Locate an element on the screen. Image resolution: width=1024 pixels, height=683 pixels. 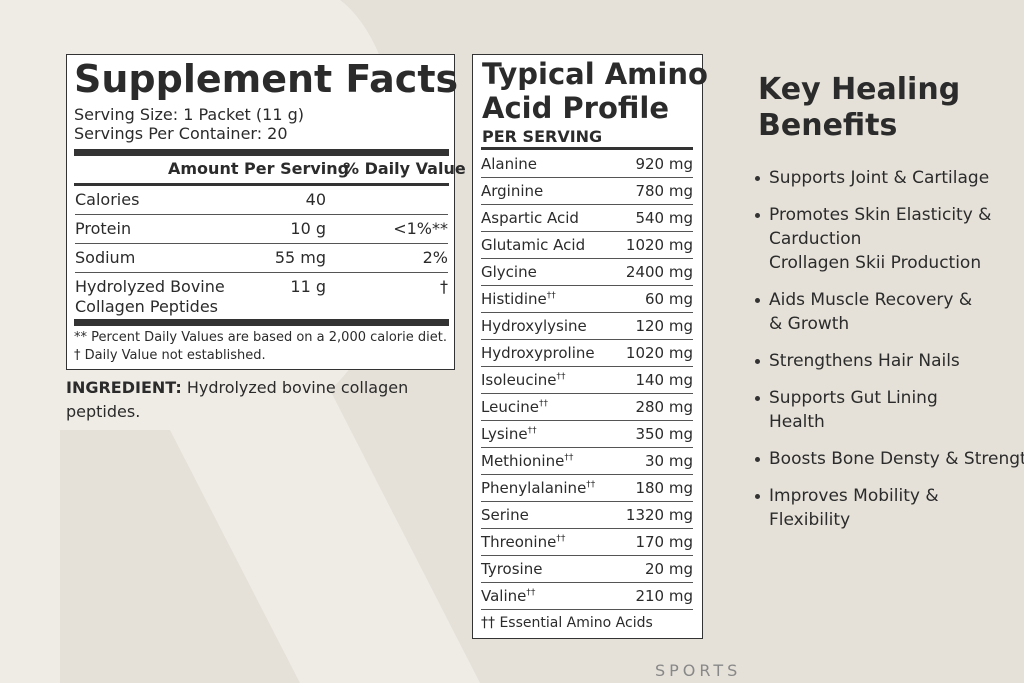
footnote: † Daily Value not established. is located at coordinates (170, 355).